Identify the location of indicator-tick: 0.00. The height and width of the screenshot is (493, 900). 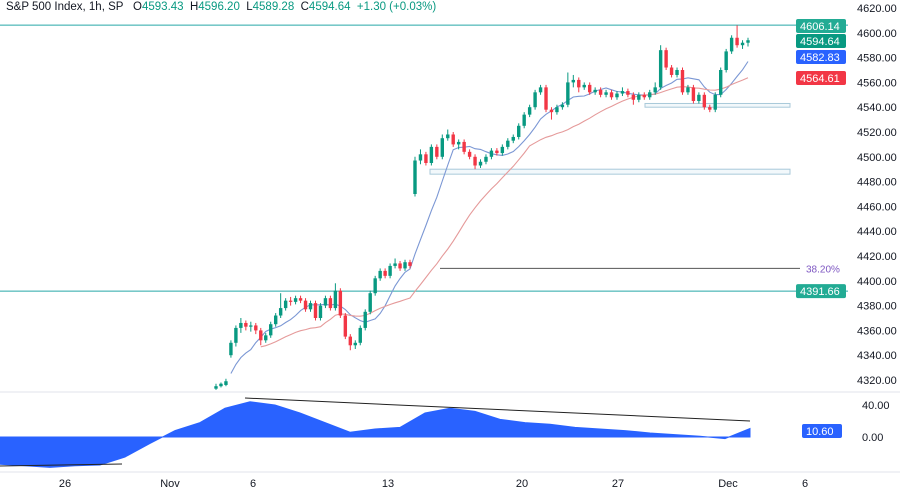
(872, 438).